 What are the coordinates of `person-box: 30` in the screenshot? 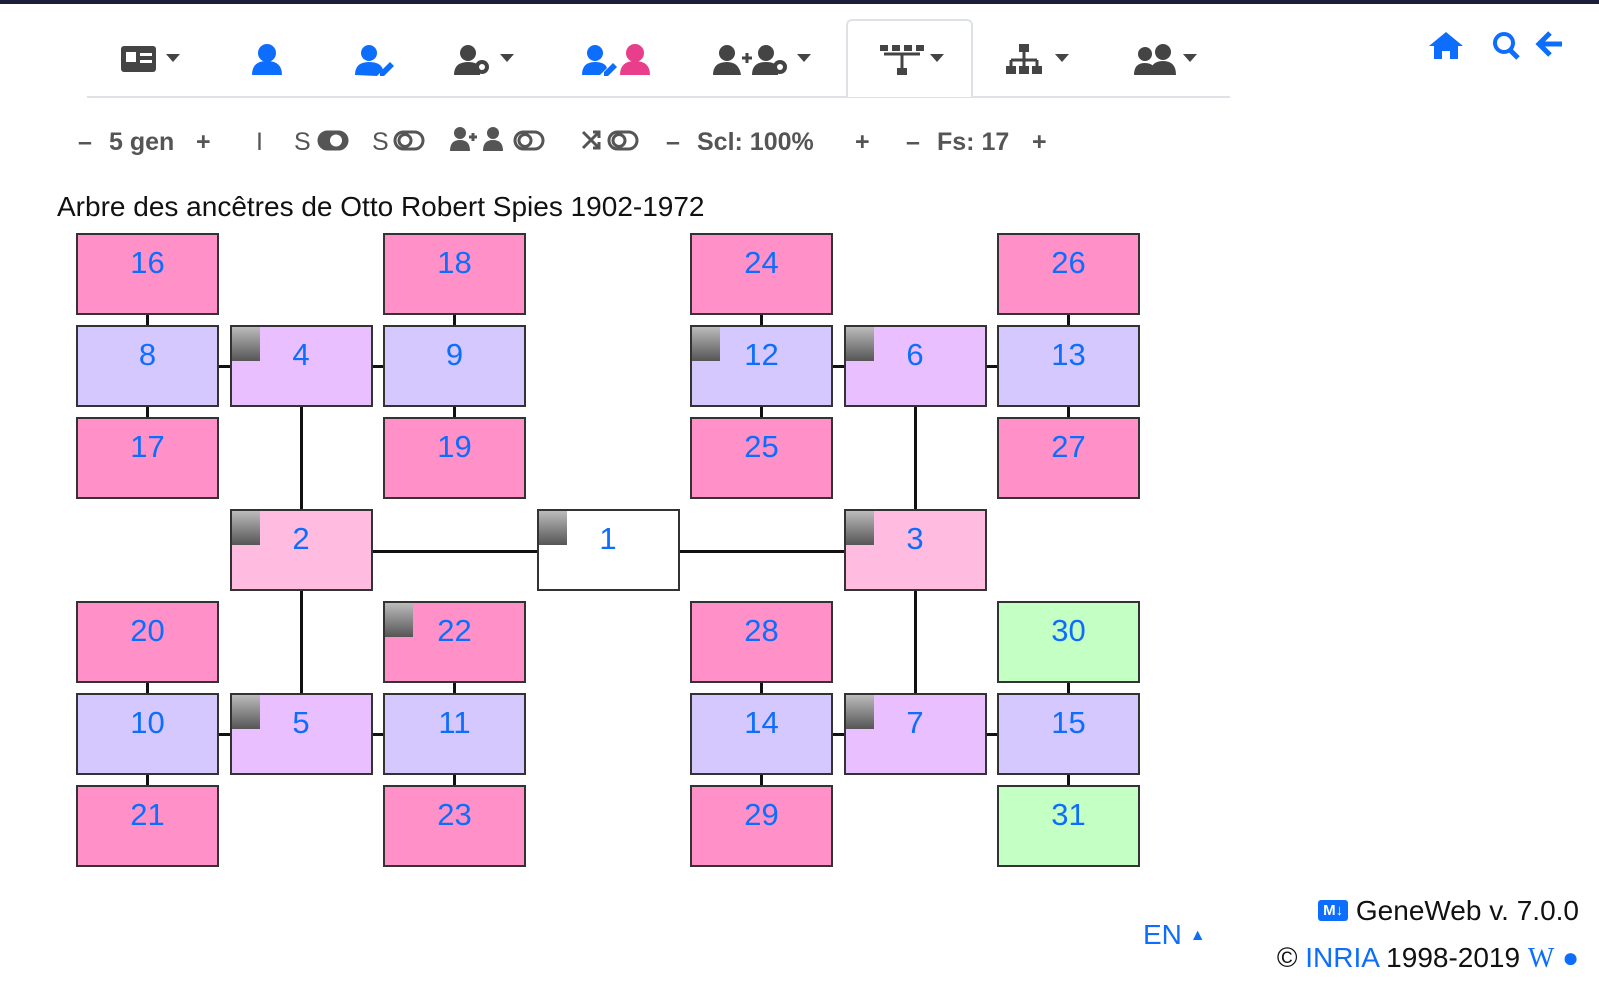 It's located at (1068, 642).